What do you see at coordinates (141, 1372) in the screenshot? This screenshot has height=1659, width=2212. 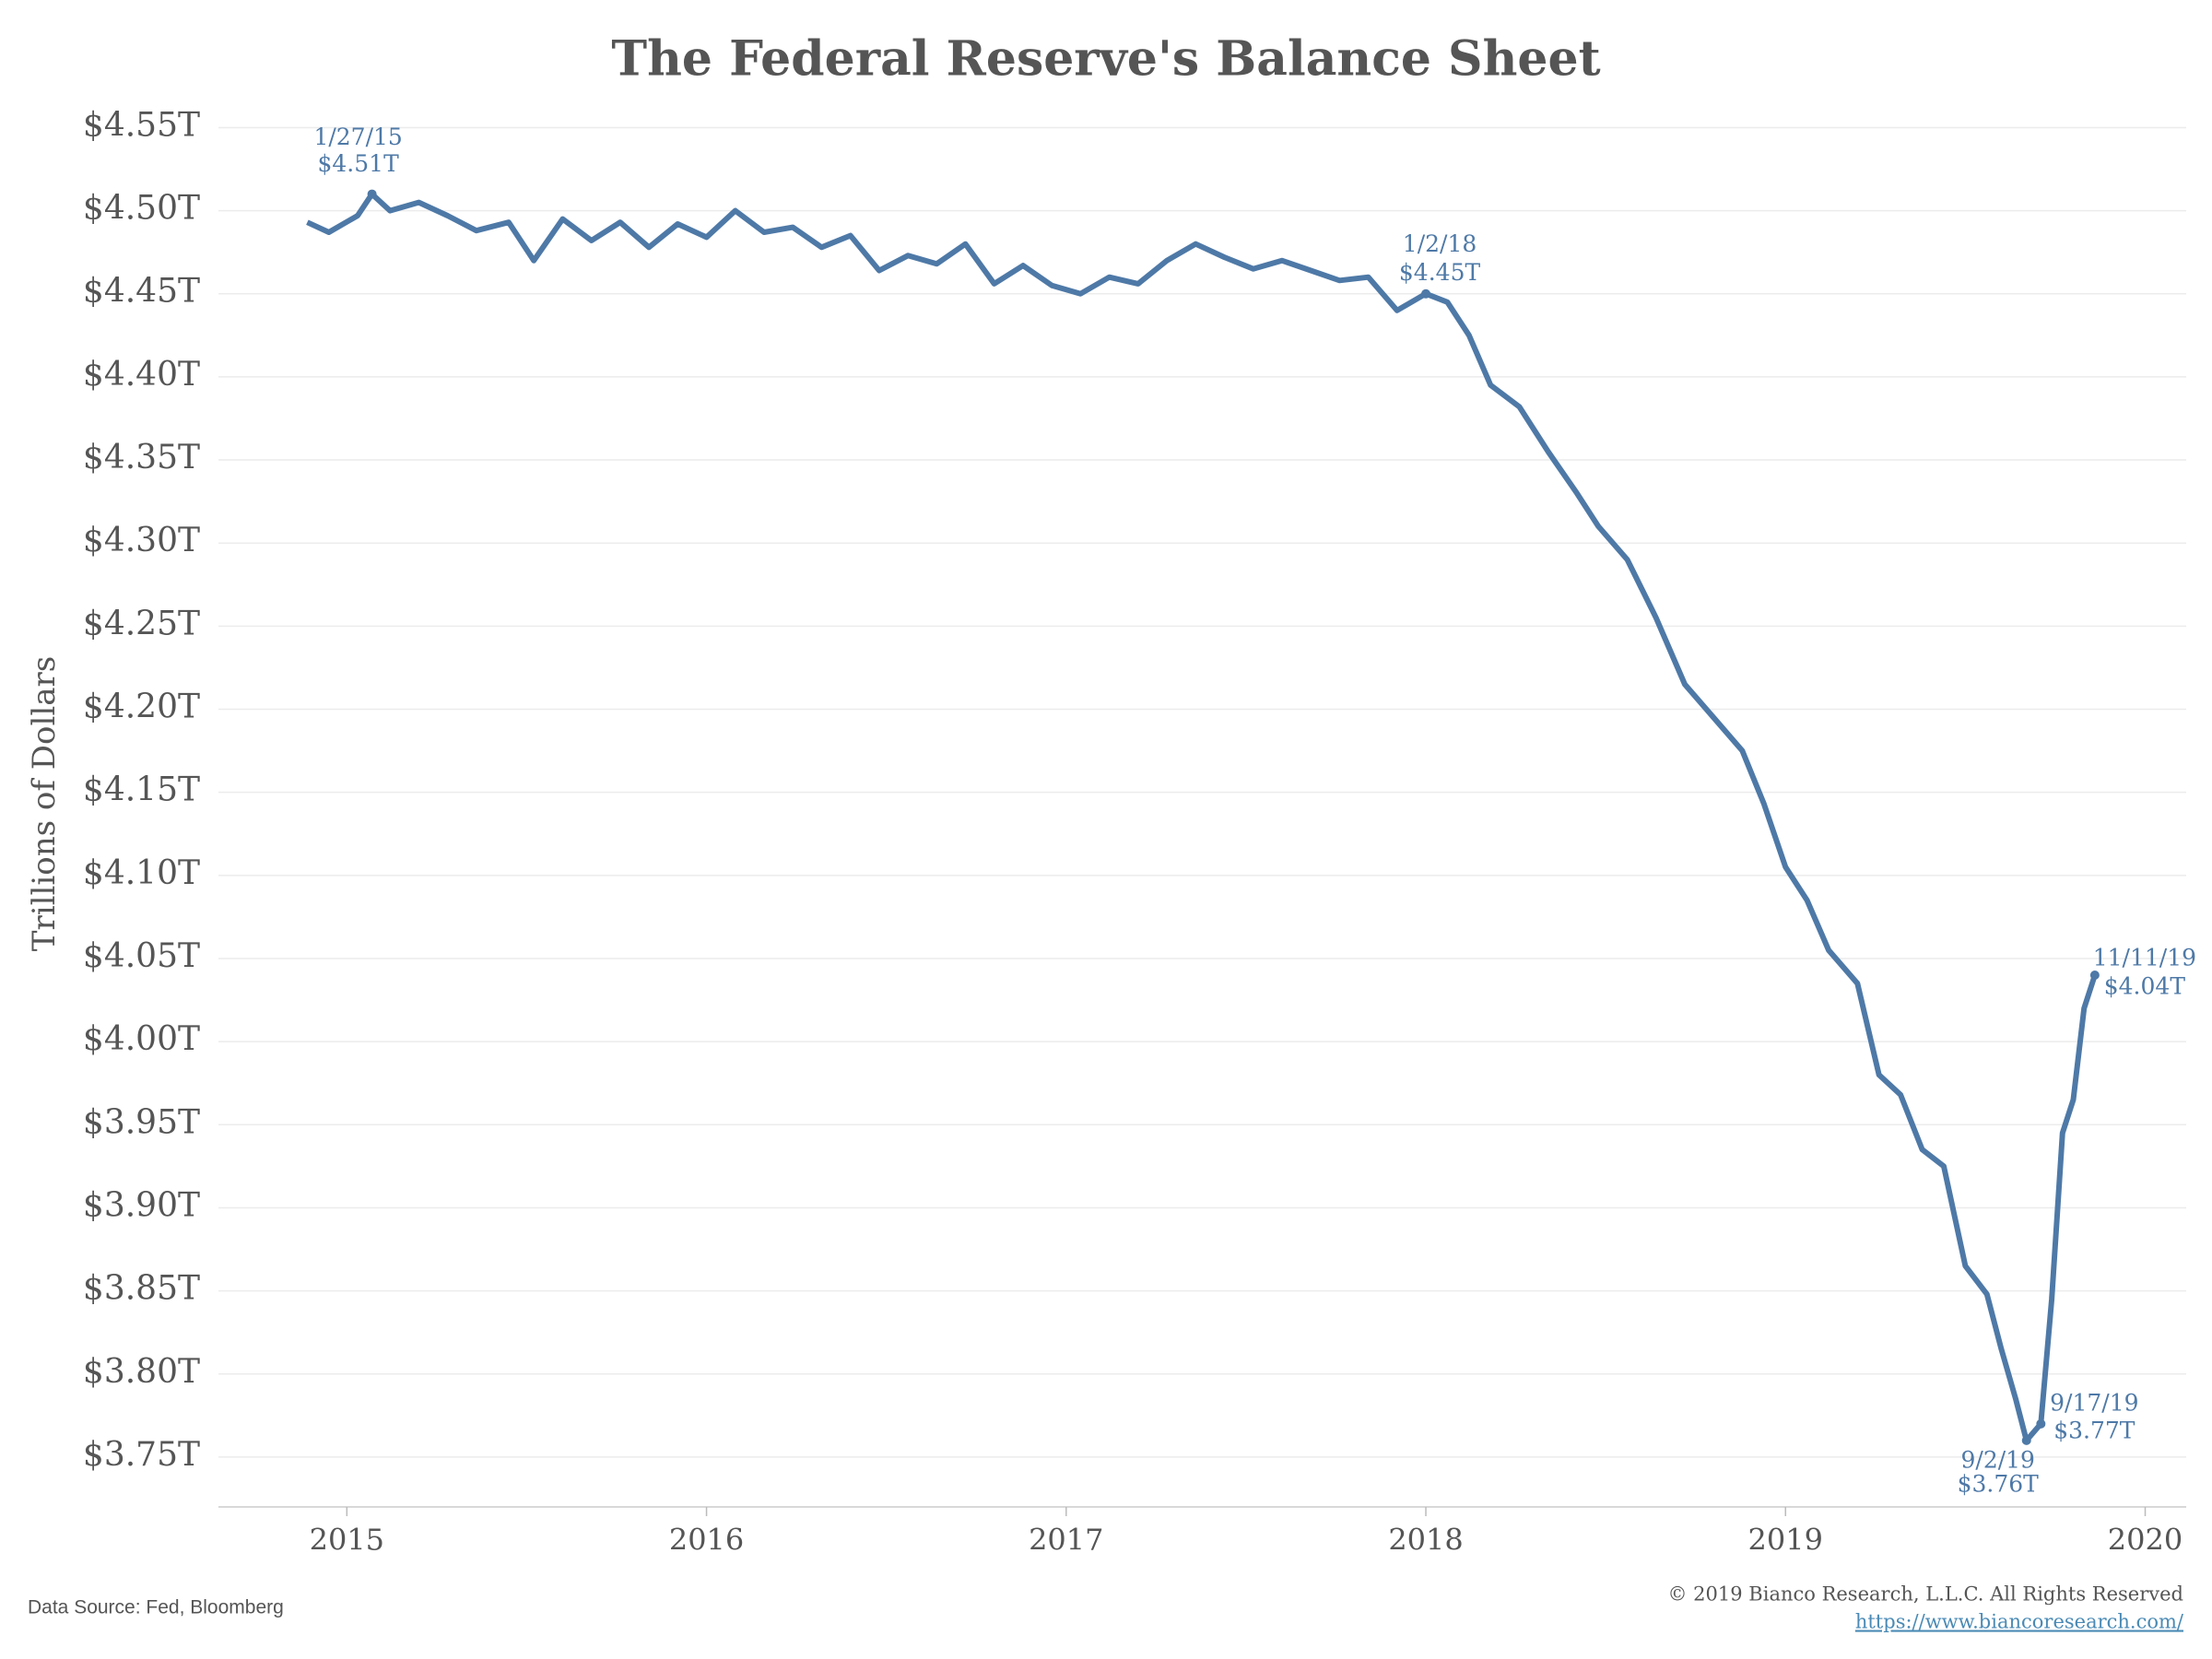 I see `y-tick-label: $3.80T` at bounding box center [141, 1372].